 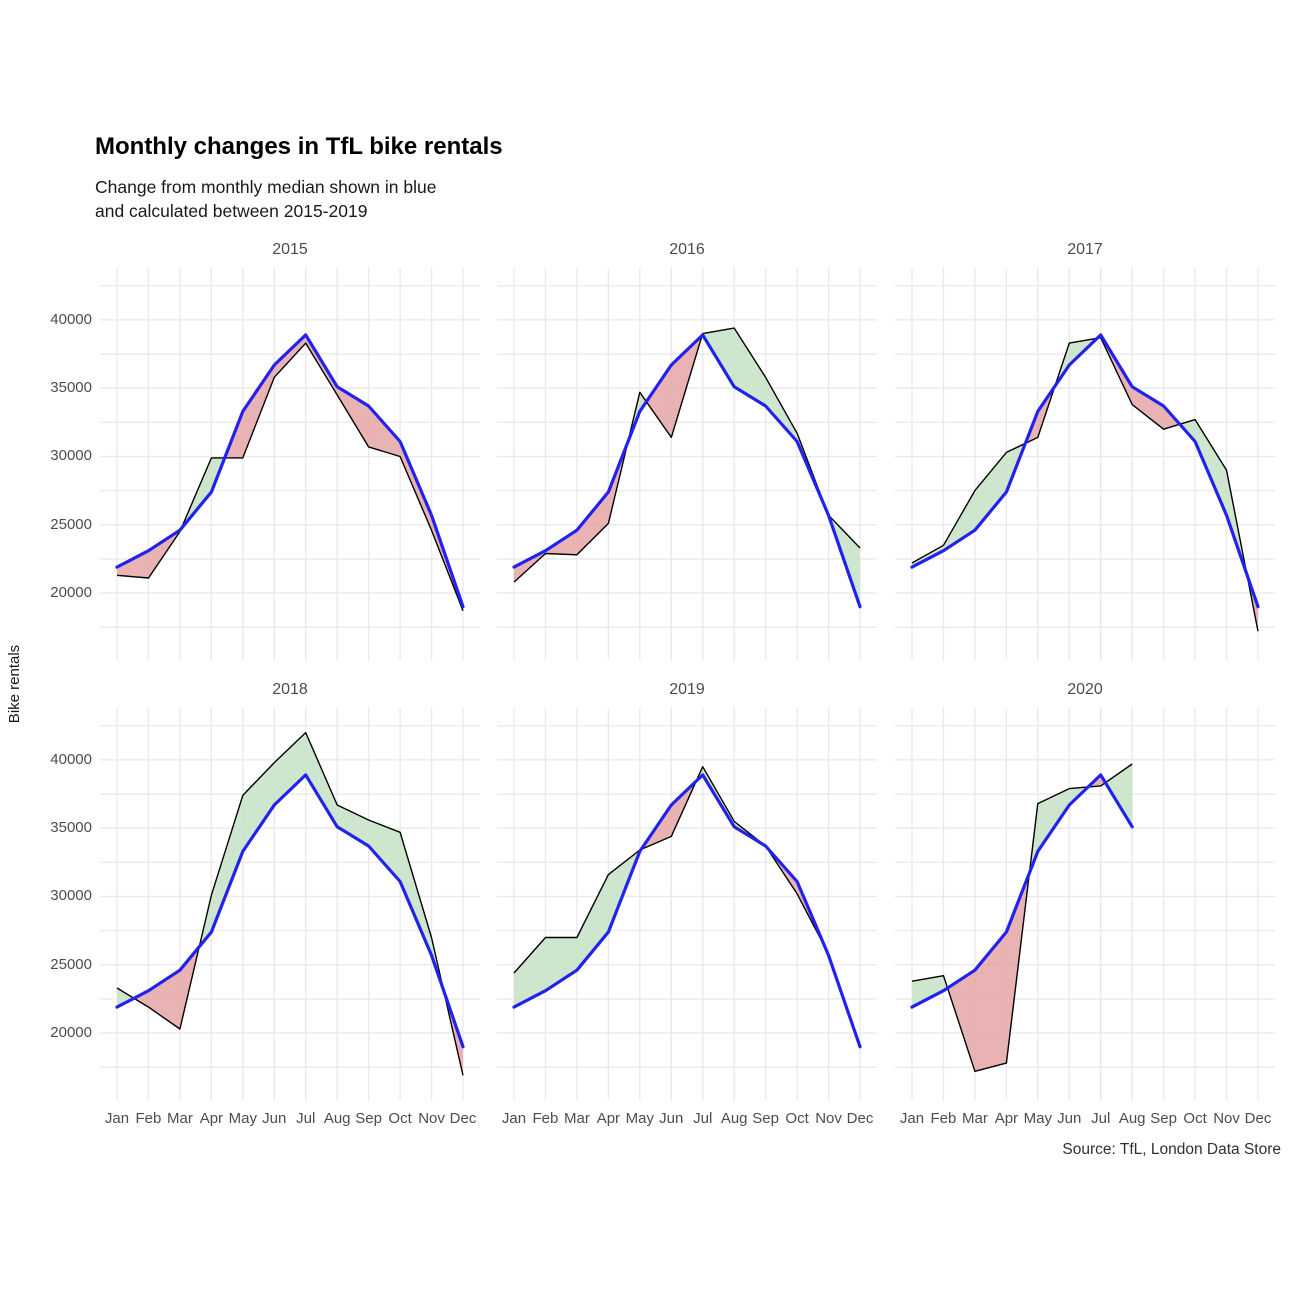 What do you see at coordinates (687, 249) in the screenshot?
I see `facet-strip-2016: 2016` at bounding box center [687, 249].